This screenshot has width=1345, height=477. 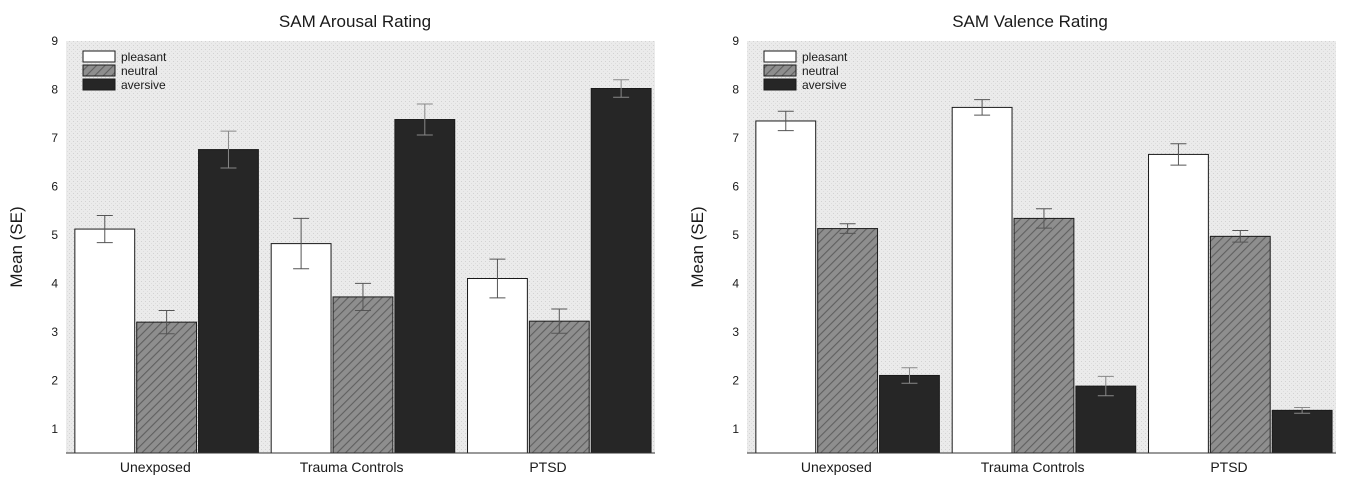 I want to click on arousal-legend-swatch-pleasant, so click(x=99, y=56).